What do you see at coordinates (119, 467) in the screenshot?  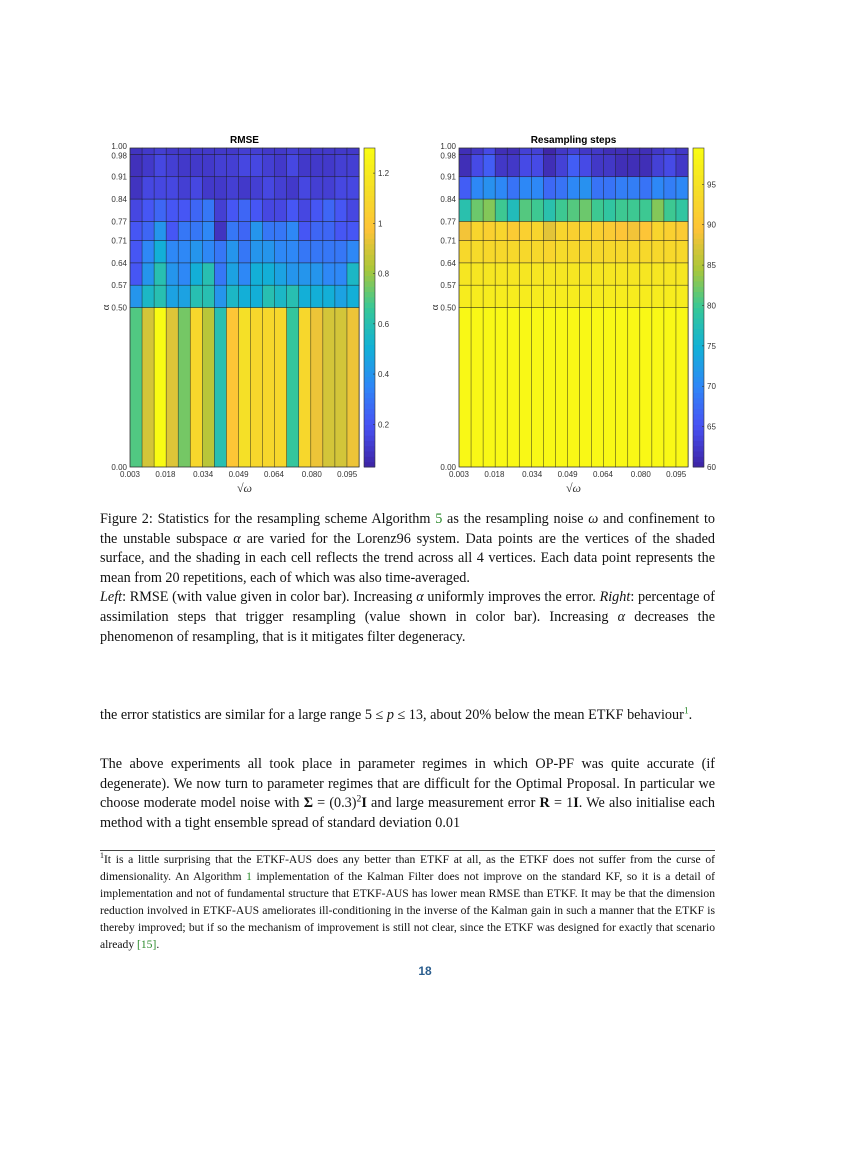 I see `y-tick-label: 0.00` at bounding box center [119, 467].